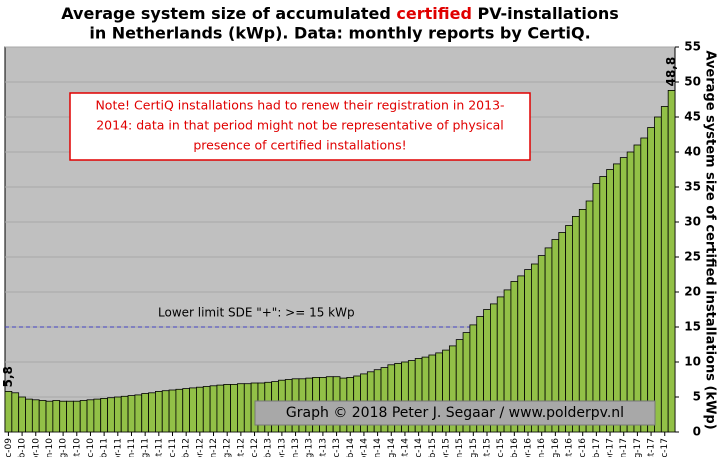  I want to click on credit-box, so click(455, 413).